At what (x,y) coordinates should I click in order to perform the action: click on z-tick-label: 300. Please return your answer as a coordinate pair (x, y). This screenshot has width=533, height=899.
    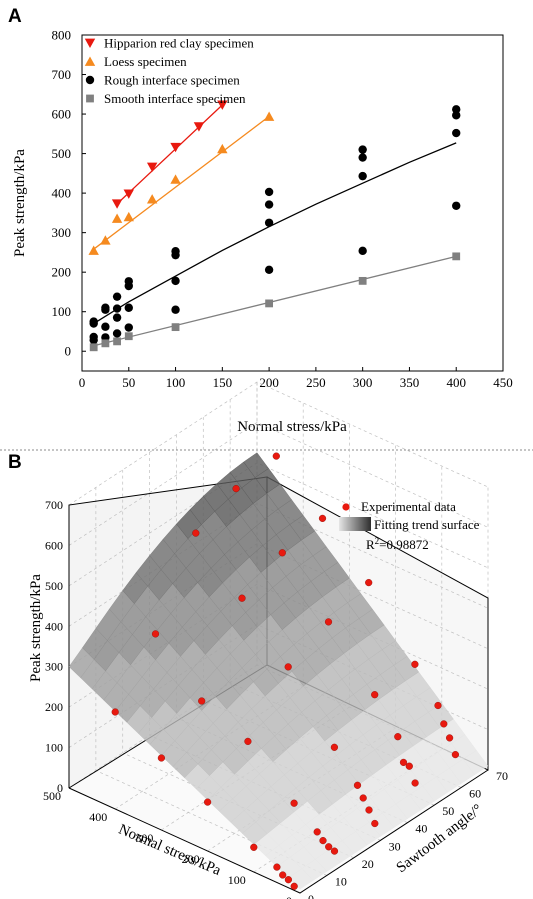
    Looking at the image, I should click on (54, 667).